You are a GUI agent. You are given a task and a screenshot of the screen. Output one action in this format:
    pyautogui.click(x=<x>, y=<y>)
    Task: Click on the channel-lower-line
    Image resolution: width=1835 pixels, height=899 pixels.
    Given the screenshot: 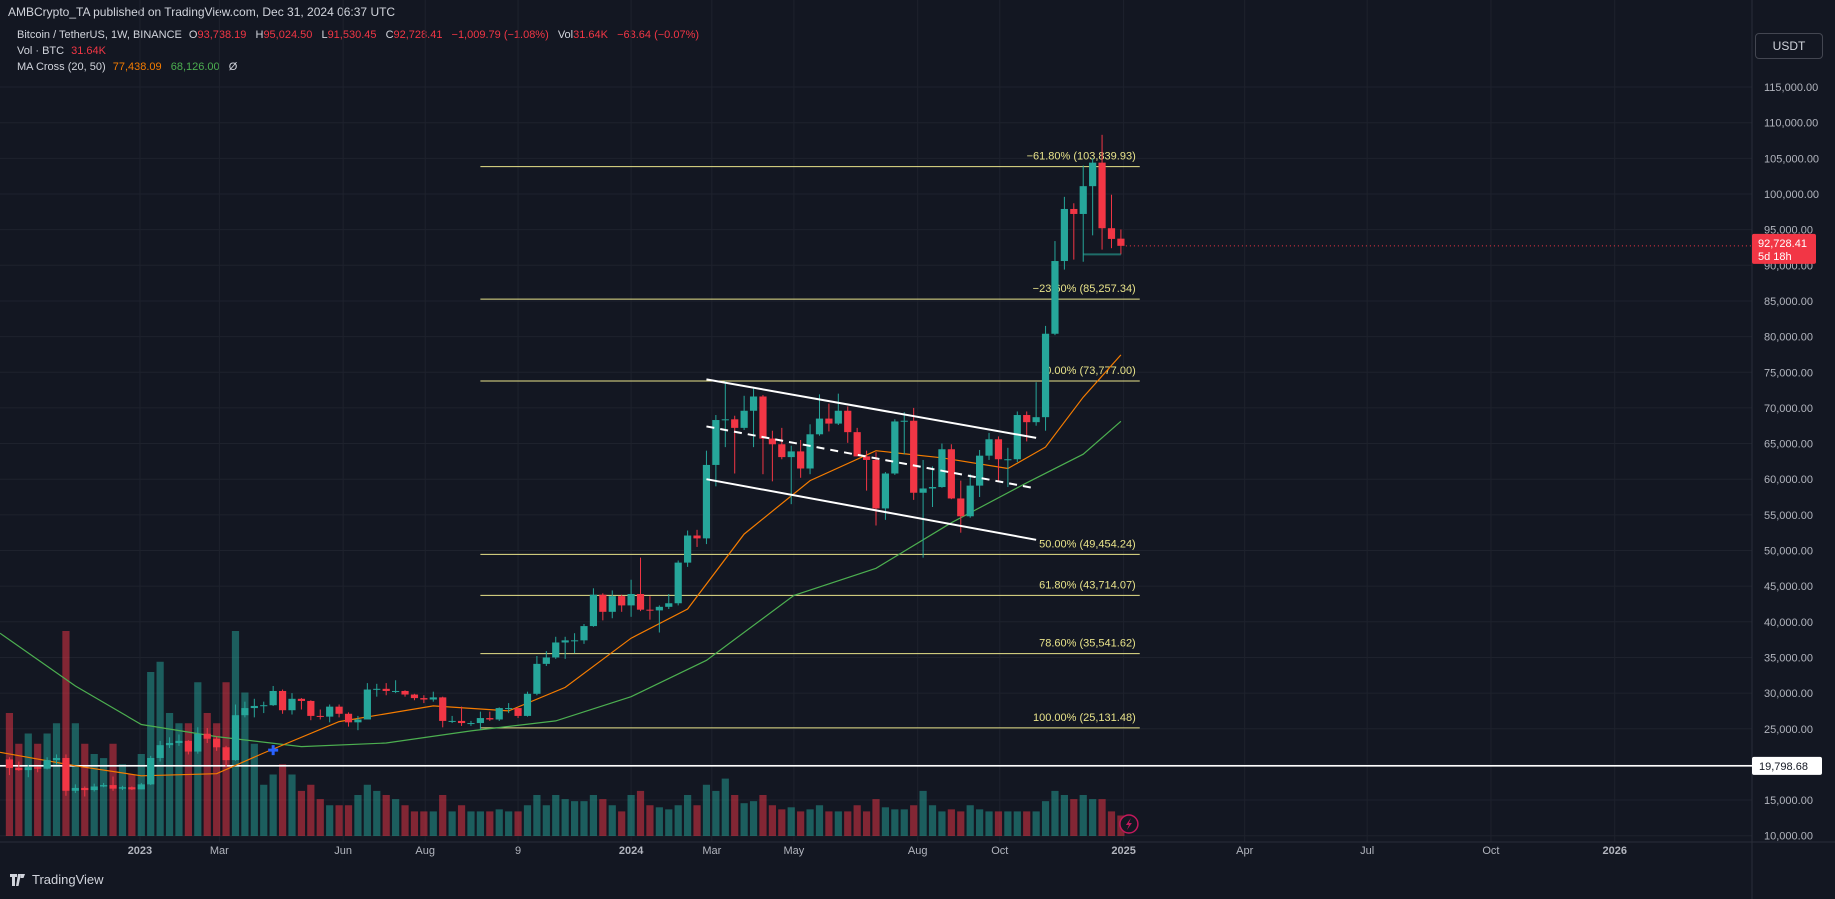 What is the action you would take?
    pyautogui.click(x=871, y=509)
    